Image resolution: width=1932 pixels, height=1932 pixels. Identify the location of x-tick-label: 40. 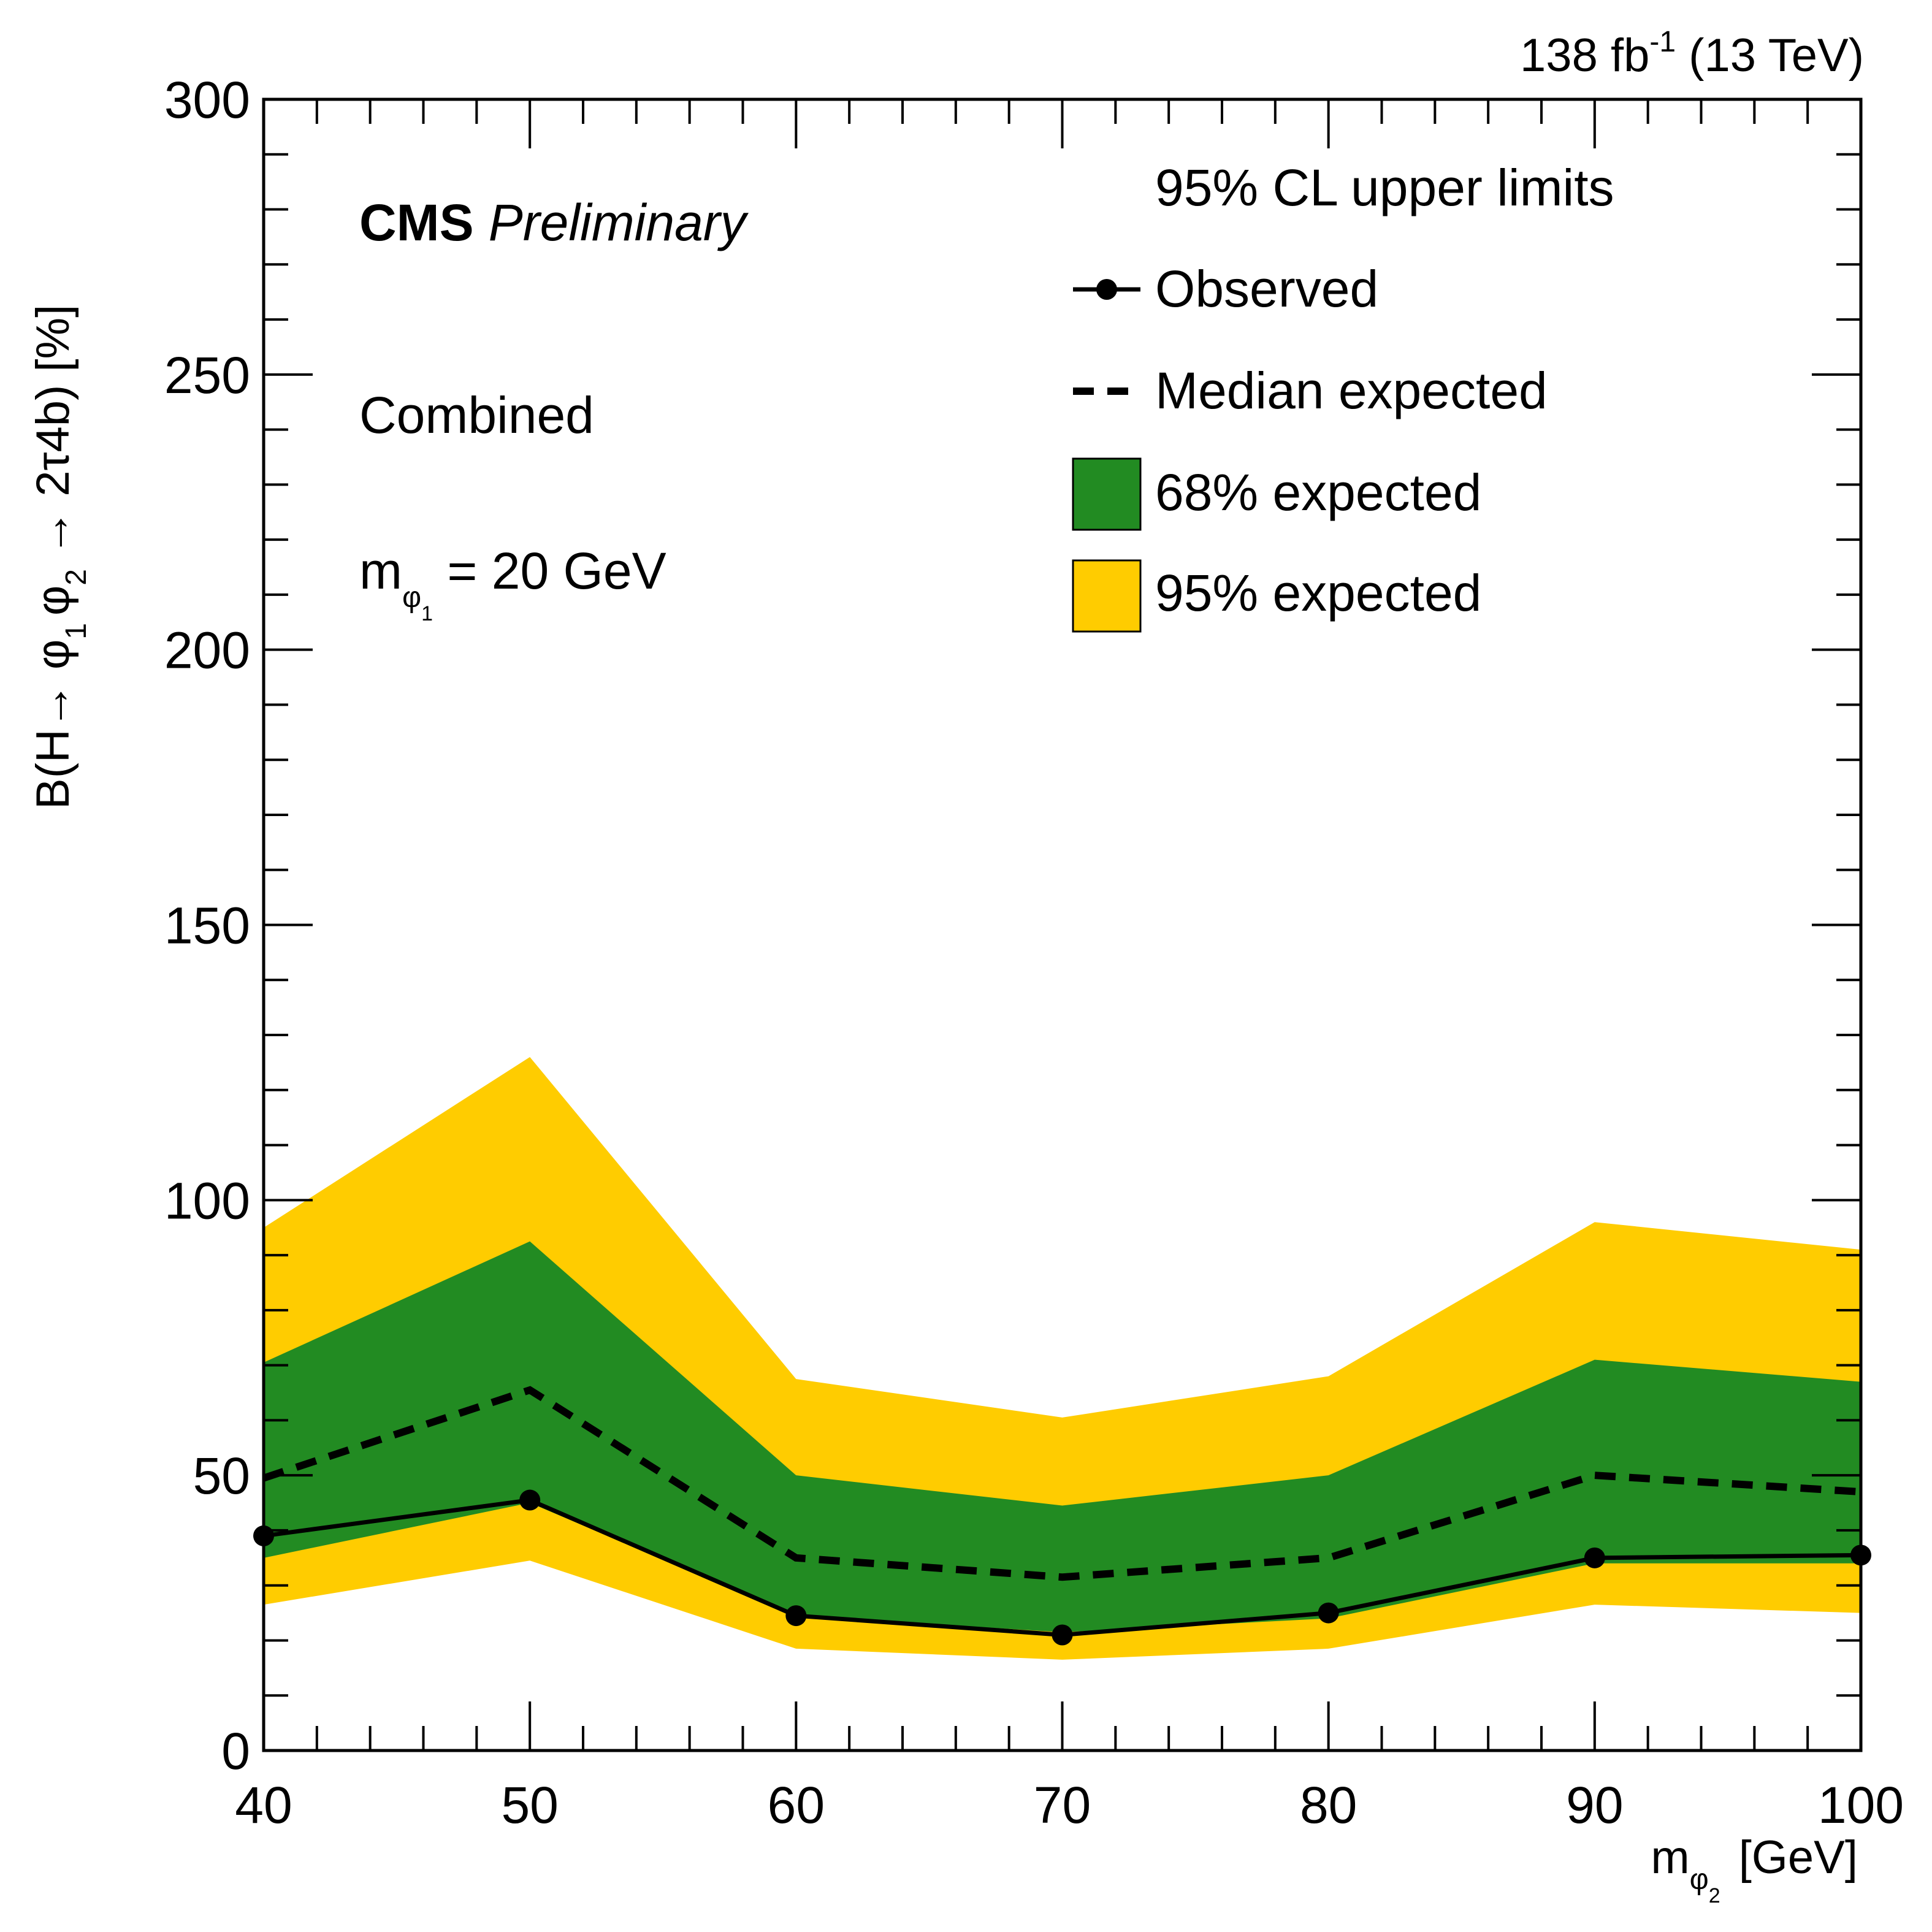
(263, 1805).